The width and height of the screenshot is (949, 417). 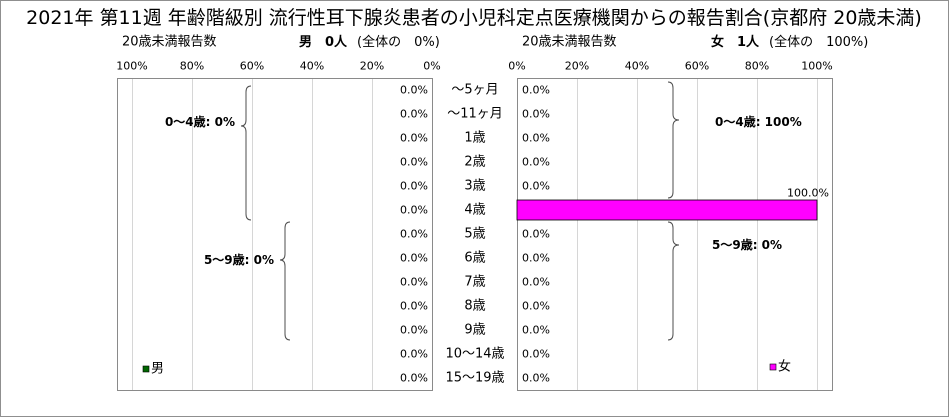 What do you see at coordinates (667, 210) in the screenshot?
I see `bar-right` at bounding box center [667, 210].